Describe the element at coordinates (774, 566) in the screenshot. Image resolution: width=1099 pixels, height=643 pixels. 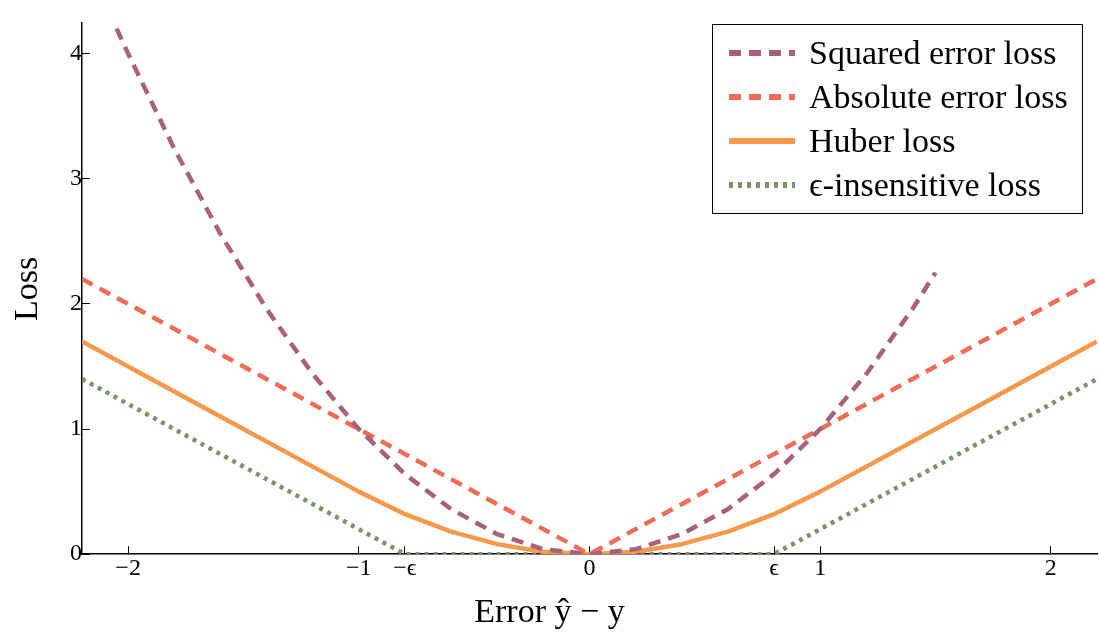
I see `x-tick-label: ϵ` at that location.